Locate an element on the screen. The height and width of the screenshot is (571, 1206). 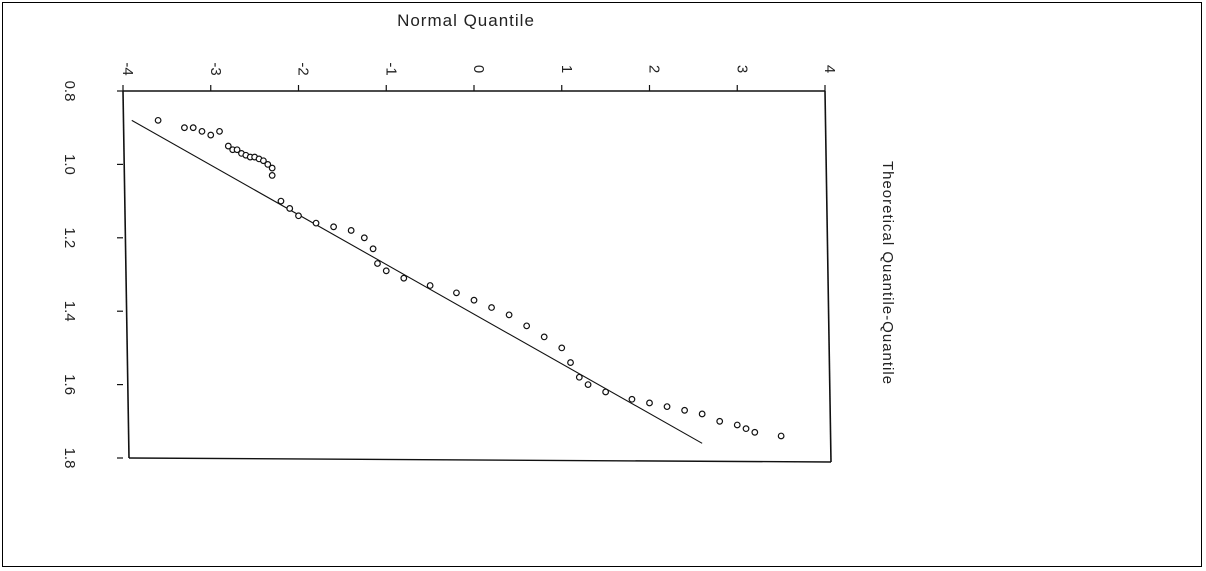
y-tick-label: 1.0 is located at coordinates (69, 164).